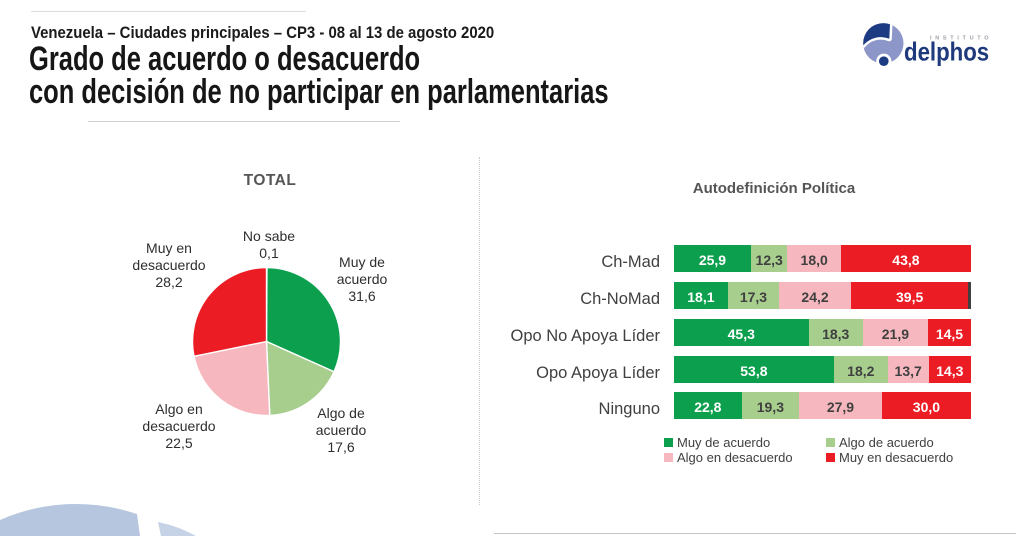 This screenshot has width=1024, height=536. I want to click on svg-text: delphos, so click(946, 52).